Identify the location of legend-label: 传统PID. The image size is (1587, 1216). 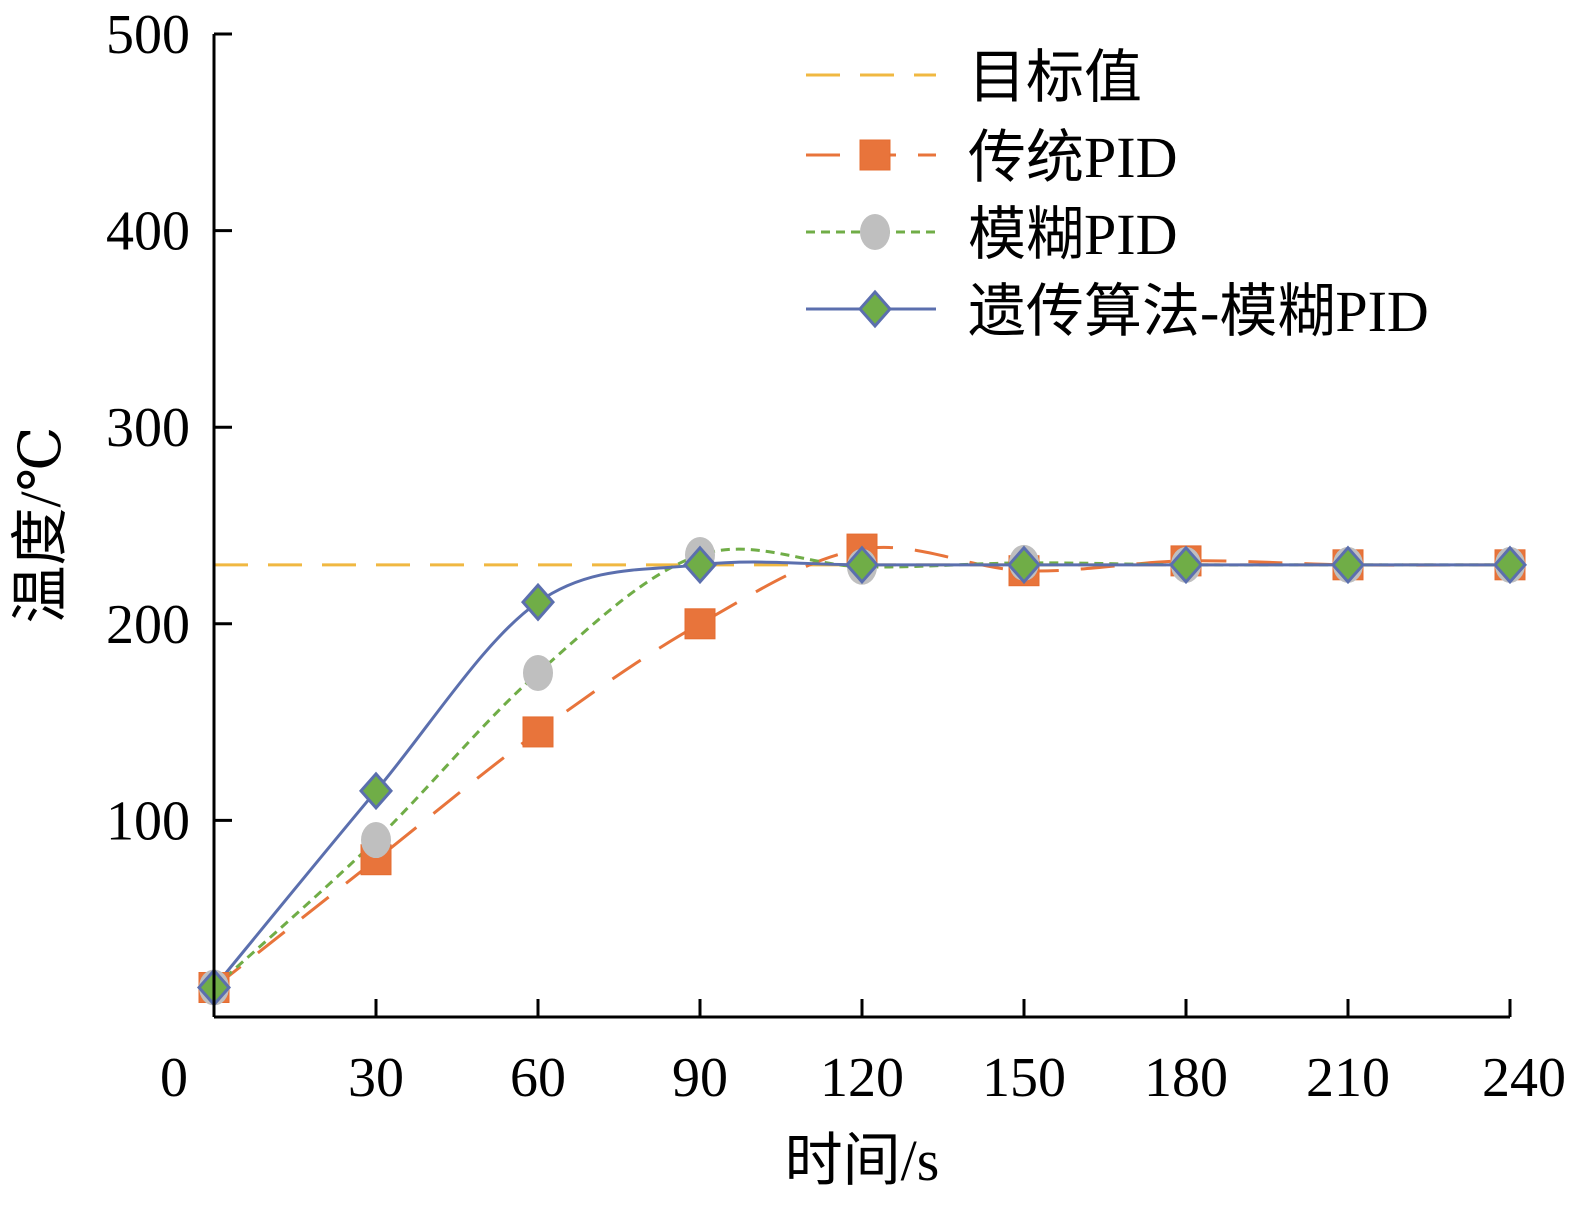
(1072, 157).